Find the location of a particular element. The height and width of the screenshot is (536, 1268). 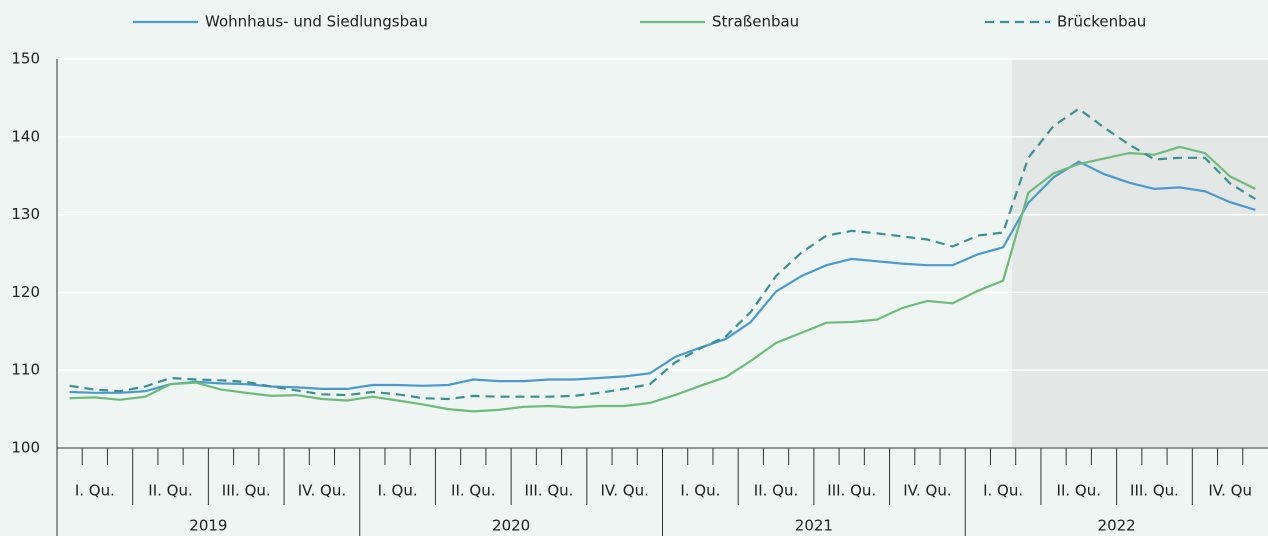

legend-label: Brückenbau is located at coordinates (1101, 22).